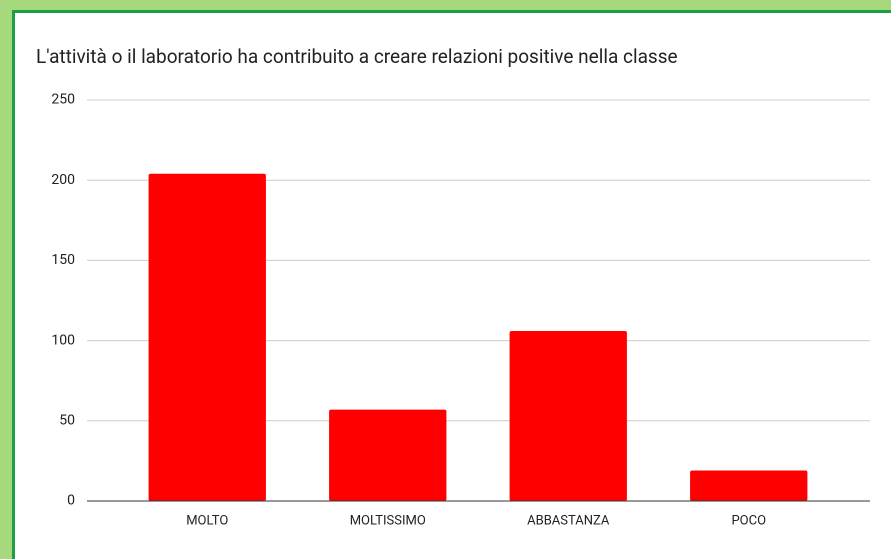 The image size is (891, 559). I want to click on y-tick-label: 150, so click(63, 260).